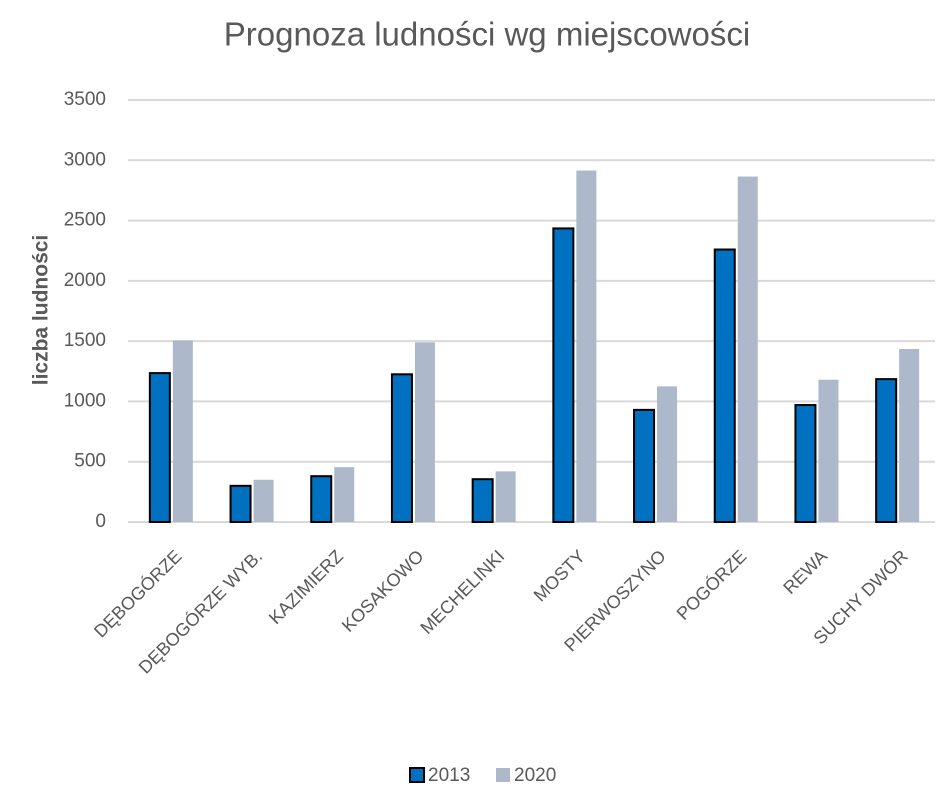 The image size is (950, 789). What do you see at coordinates (85, 220) in the screenshot?
I see `y-tick-label: 2500` at bounding box center [85, 220].